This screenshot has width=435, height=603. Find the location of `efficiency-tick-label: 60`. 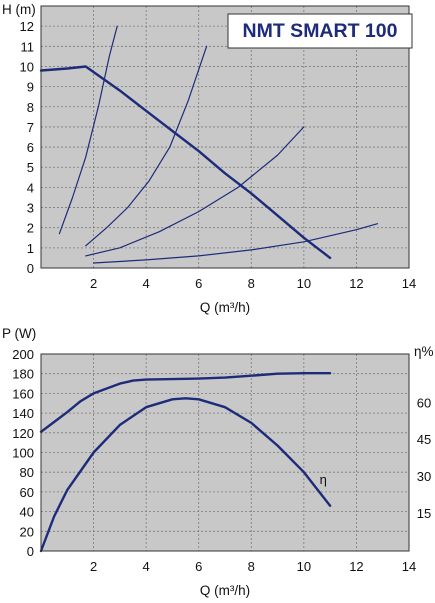

efficiency-tick-label: 60 is located at coordinates (424, 402).